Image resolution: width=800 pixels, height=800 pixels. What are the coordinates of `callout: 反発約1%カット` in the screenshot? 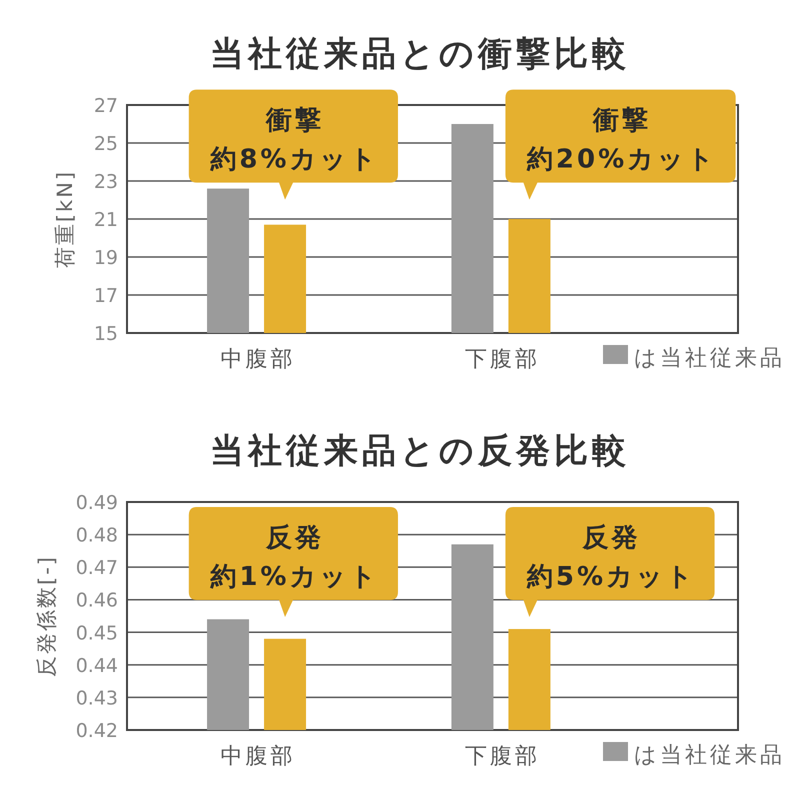 It's located at (293, 562).